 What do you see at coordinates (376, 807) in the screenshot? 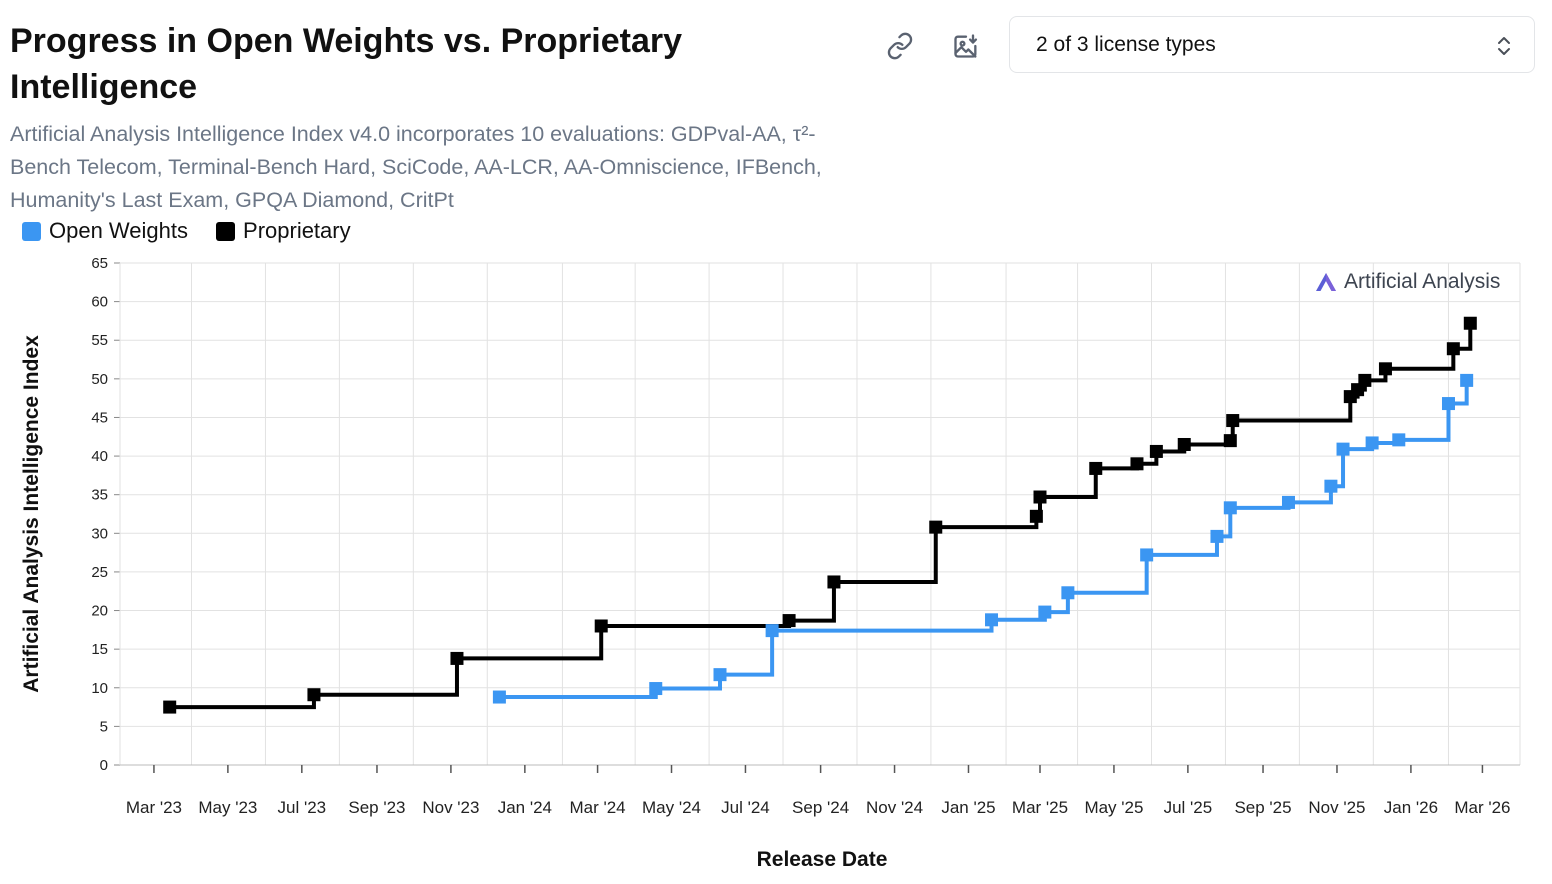
I see `x-tick-label: Sep '23` at bounding box center [376, 807].